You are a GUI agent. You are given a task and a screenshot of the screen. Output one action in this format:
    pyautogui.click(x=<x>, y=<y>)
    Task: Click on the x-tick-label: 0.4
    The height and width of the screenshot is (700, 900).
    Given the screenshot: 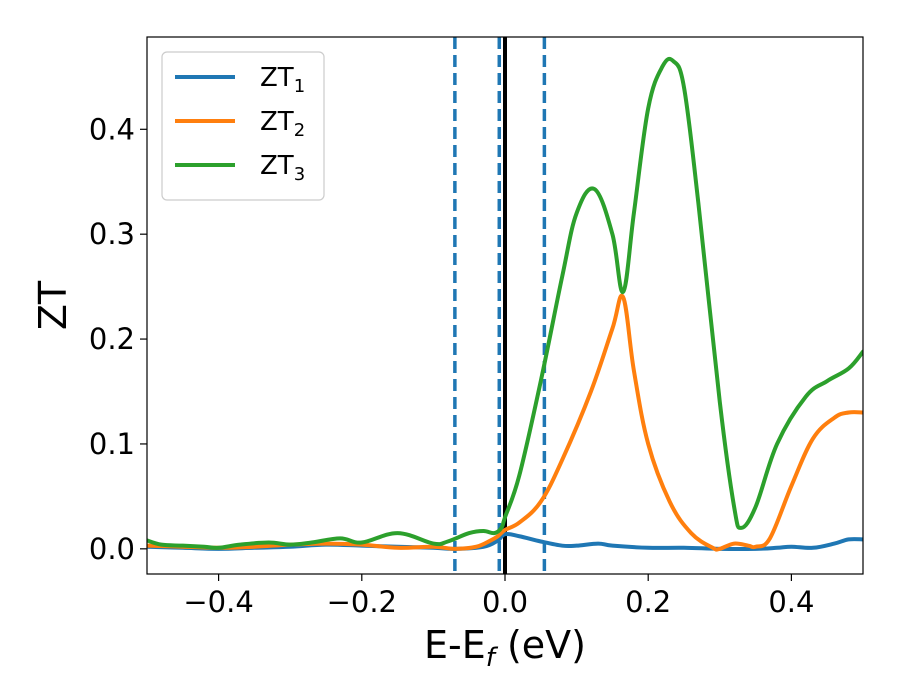 What is the action you would take?
    pyautogui.click(x=791, y=602)
    